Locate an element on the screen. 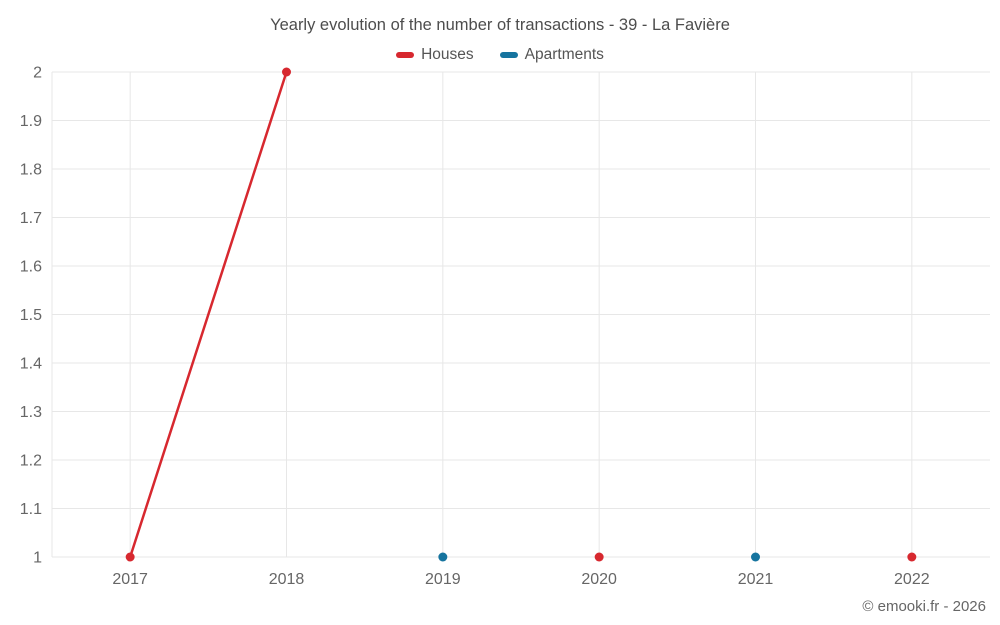  svg-text: 2018 is located at coordinates (287, 579).